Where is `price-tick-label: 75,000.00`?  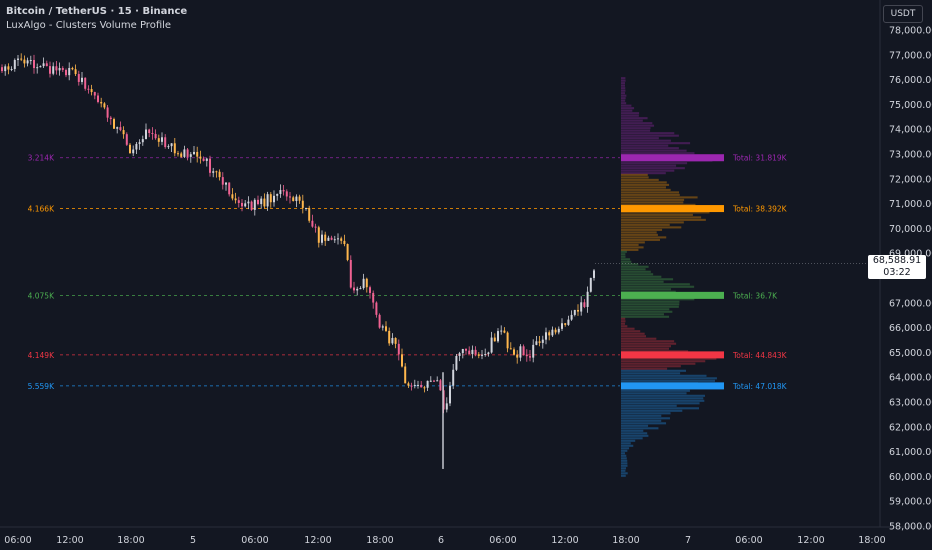 price-tick-label: 75,000.00 is located at coordinates (910, 105).